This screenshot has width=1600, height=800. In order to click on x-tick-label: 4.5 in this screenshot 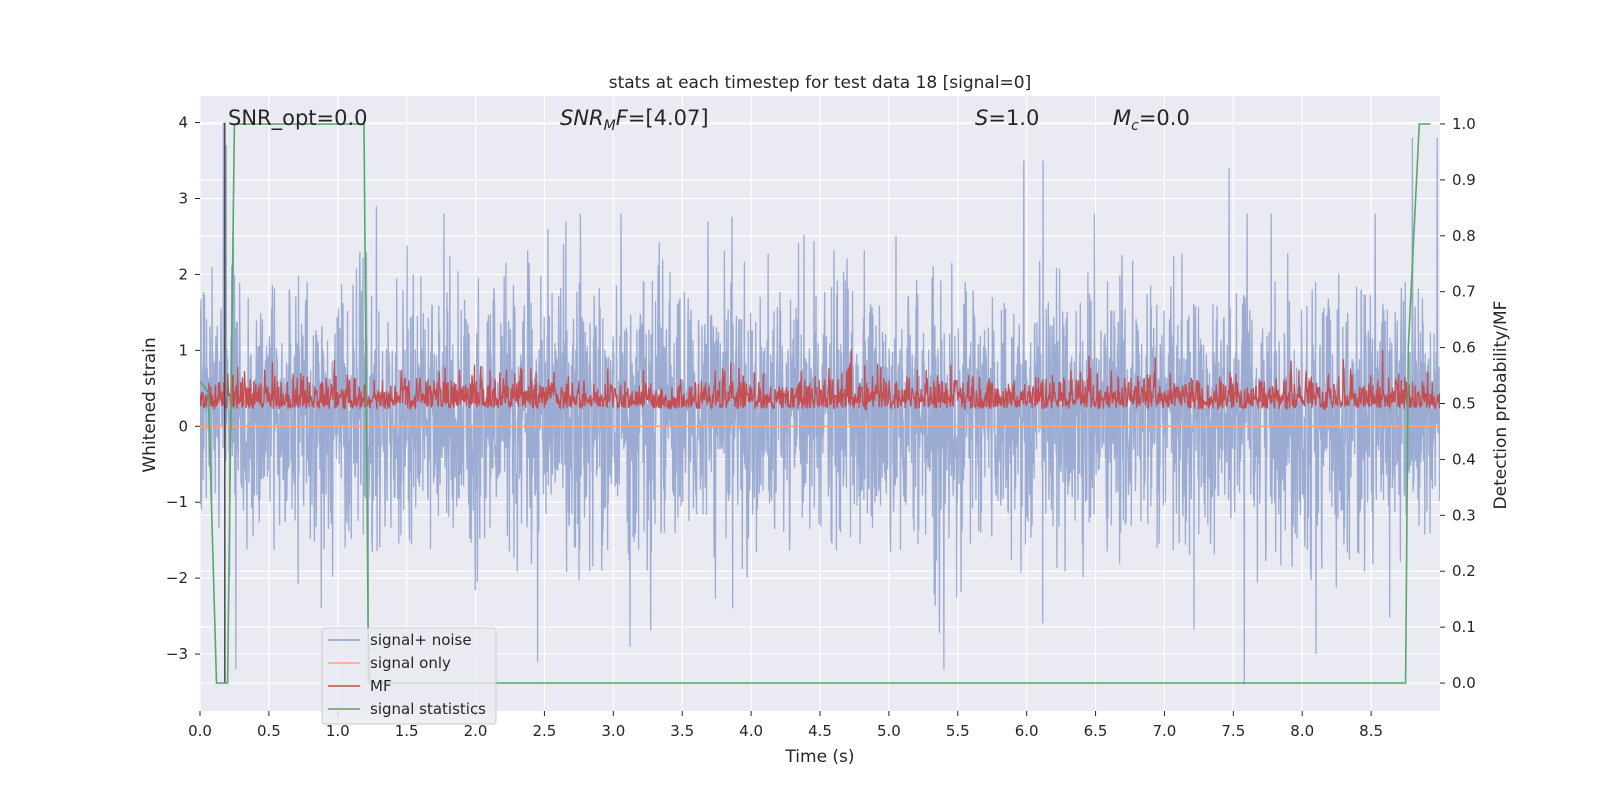, I will do `click(820, 731)`.